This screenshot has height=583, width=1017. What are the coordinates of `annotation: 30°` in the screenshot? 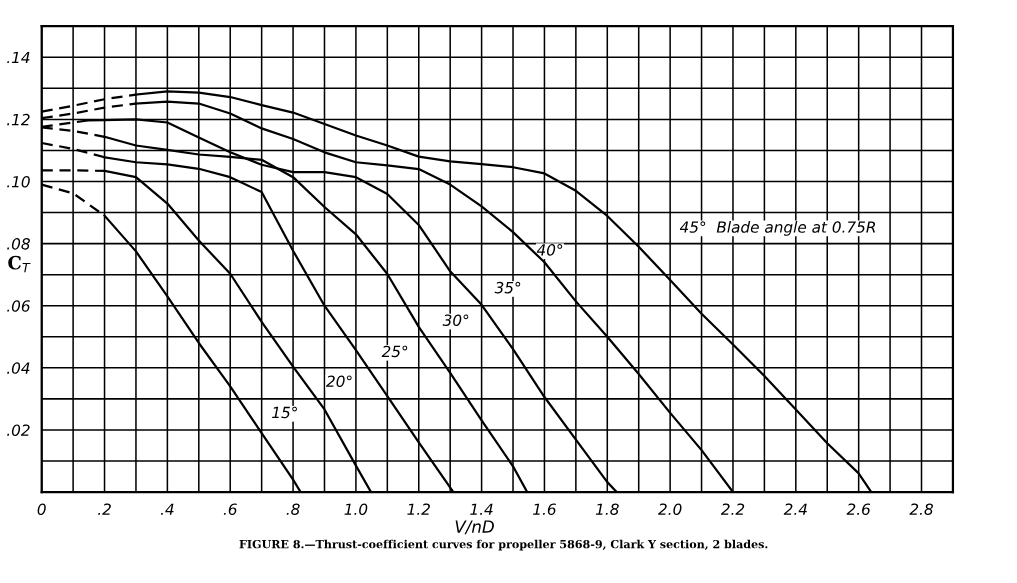 It's located at (455, 320).